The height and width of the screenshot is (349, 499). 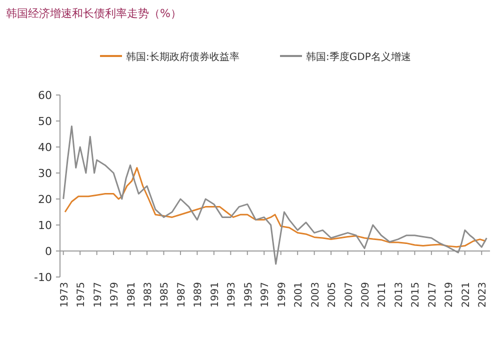 What do you see at coordinates (332, 295) in the screenshot?
I see `x-tick-label: 2005` at bounding box center [332, 295].